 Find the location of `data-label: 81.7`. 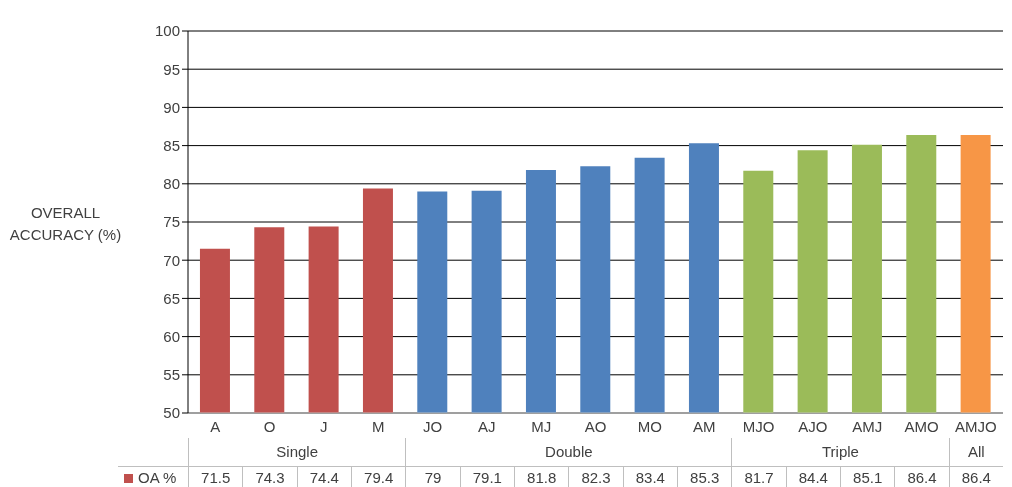

data-label: 81.7 is located at coordinates (758, 477).